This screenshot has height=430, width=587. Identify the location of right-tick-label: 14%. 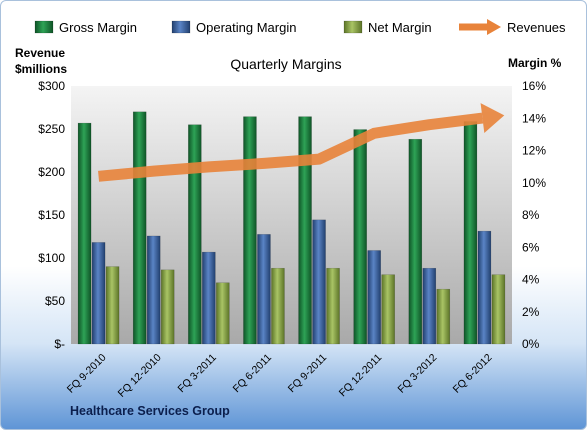
(534, 118).